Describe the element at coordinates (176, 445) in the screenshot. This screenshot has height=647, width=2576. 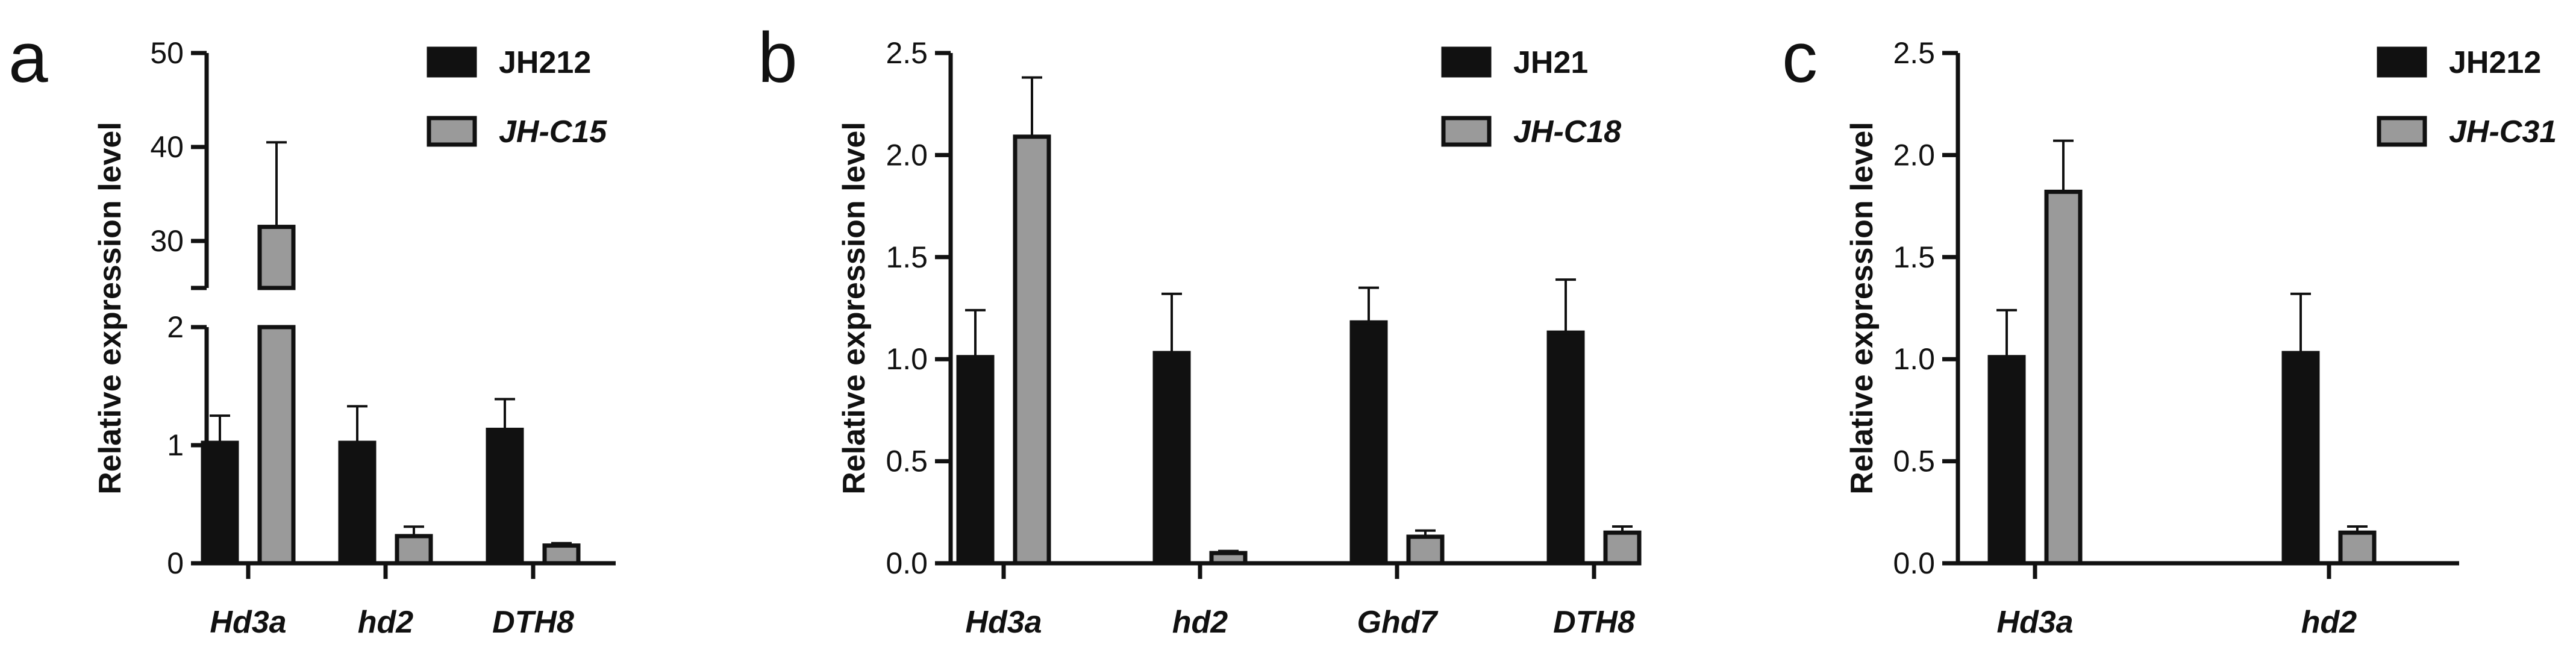
I see `y-tick-label-1: 1` at that location.